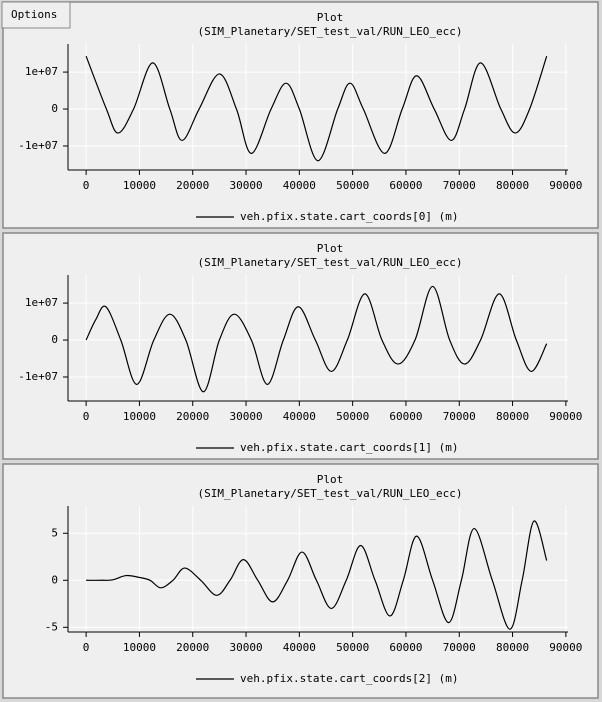  What do you see at coordinates (51, 626) in the screenshot?
I see `y-tick-label: -5` at bounding box center [51, 626].